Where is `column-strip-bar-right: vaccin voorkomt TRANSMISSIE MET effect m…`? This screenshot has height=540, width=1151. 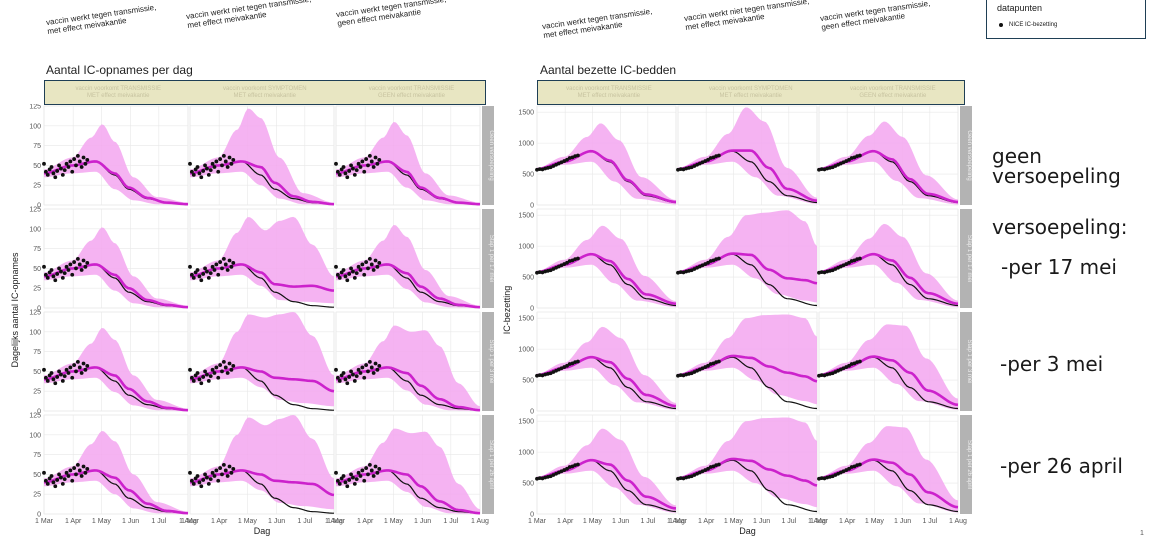
column-strip-bar-right: vaccin voorkomt TRANSMISSIE MET effect m… is located at coordinates (751, 92).